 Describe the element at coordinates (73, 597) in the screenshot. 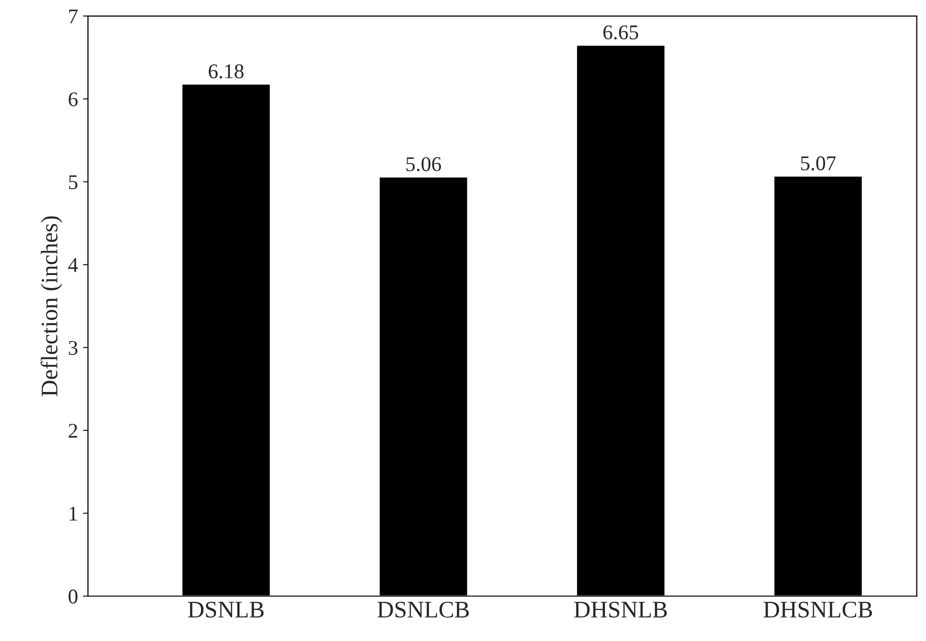

I see `y-tick-label: 0` at that location.